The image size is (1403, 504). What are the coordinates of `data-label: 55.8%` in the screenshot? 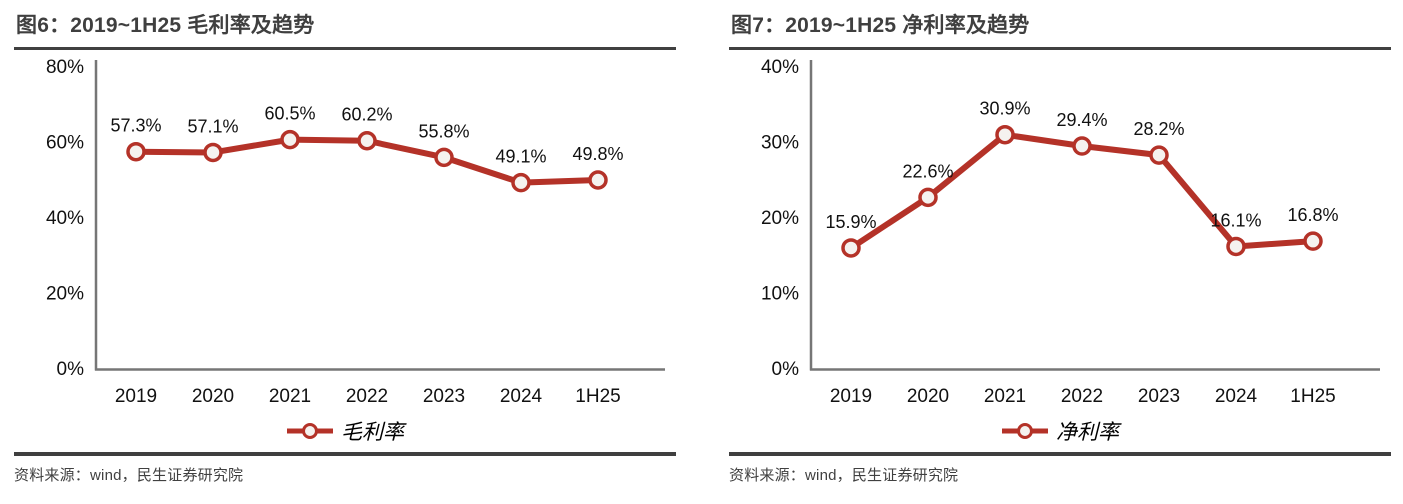 It's located at (443, 131).